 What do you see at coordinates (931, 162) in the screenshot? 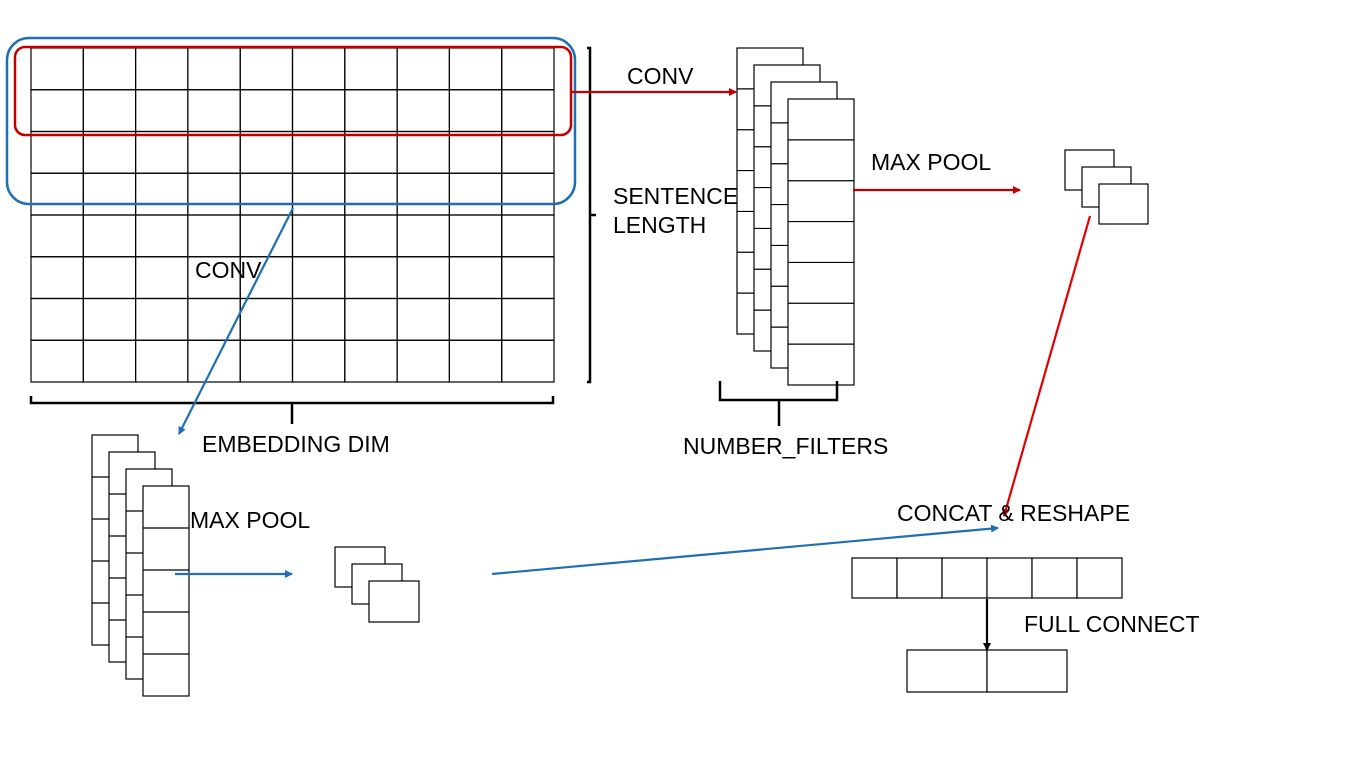
I see `max-pool-top-label: MAX POOL` at bounding box center [931, 162].